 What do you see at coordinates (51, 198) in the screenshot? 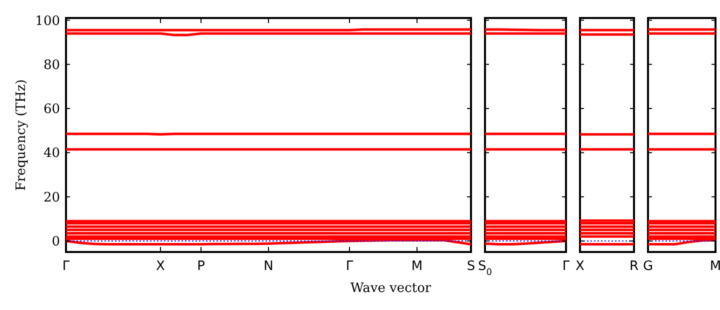
I see `y-tick-label: 20` at bounding box center [51, 198].